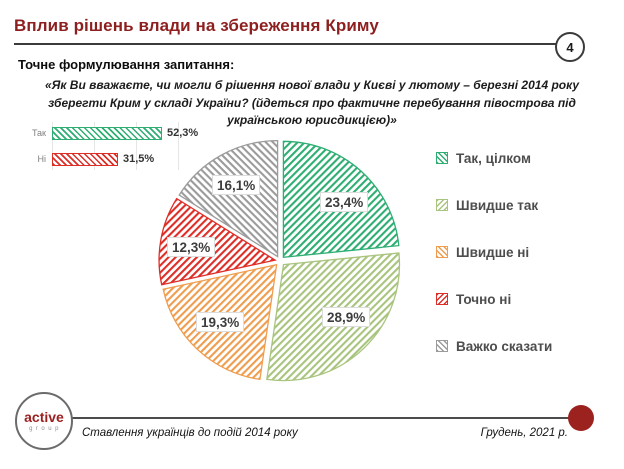 This screenshot has width=624, height=469. I want to click on bar-row-yes: Так 52,3%, so click(109, 133).